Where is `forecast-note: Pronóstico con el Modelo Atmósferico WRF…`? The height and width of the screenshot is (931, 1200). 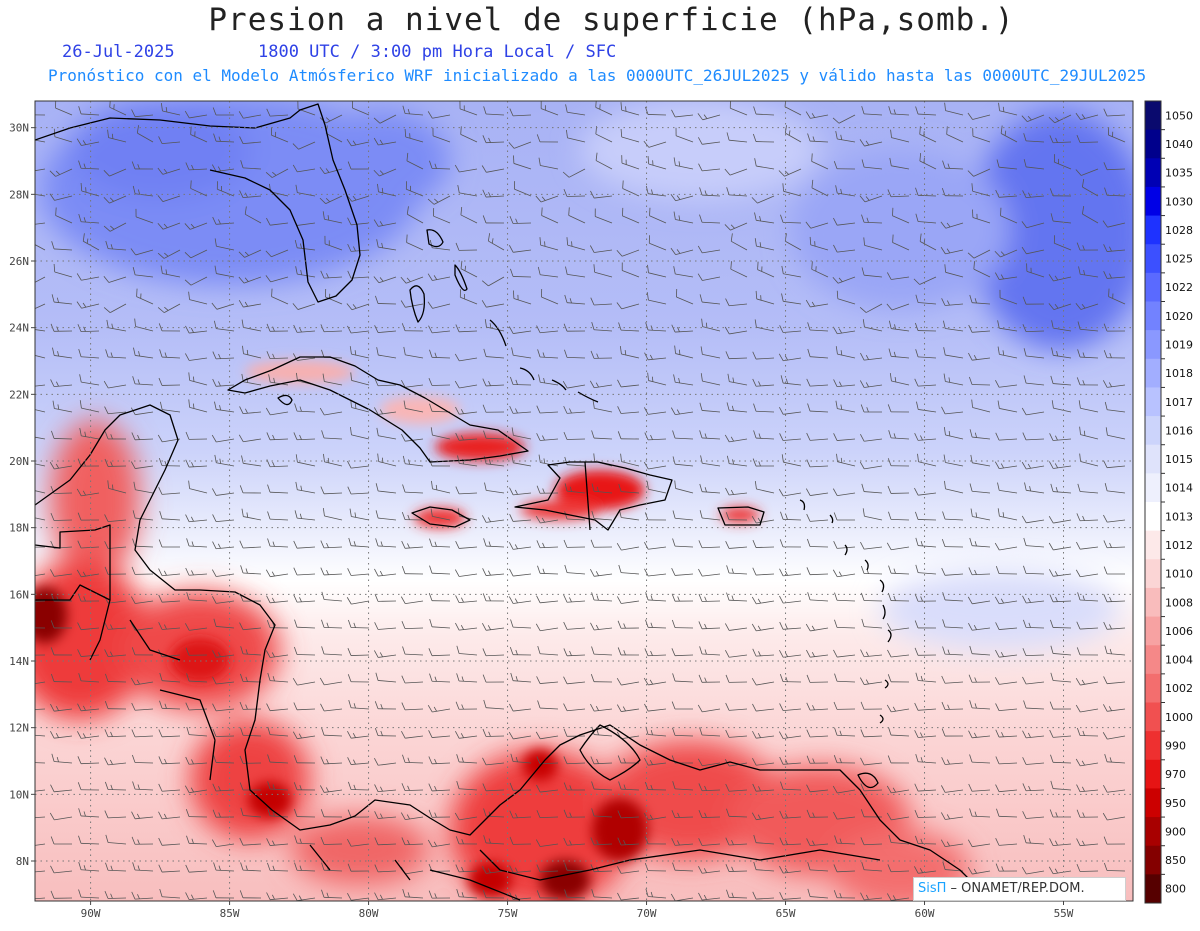
forecast-note: Pronóstico con el Modelo Atmósferico WRF… is located at coordinates (597, 75).